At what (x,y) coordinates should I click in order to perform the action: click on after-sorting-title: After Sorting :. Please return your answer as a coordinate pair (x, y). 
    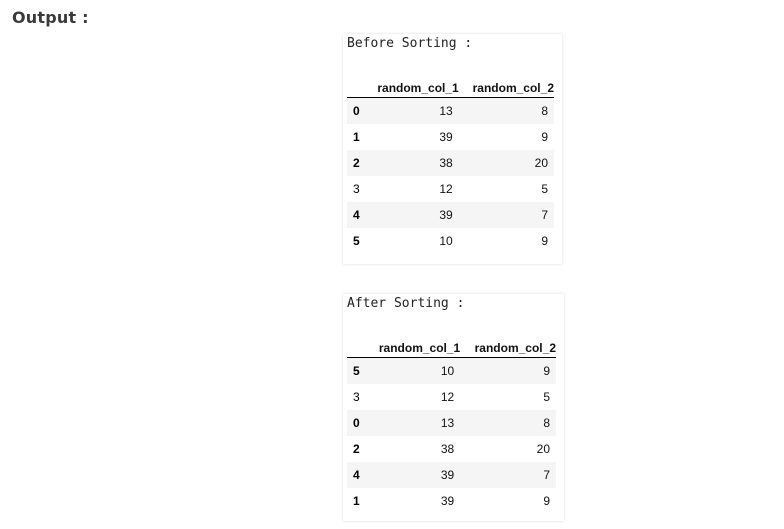
    Looking at the image, I should click on (406, 303).